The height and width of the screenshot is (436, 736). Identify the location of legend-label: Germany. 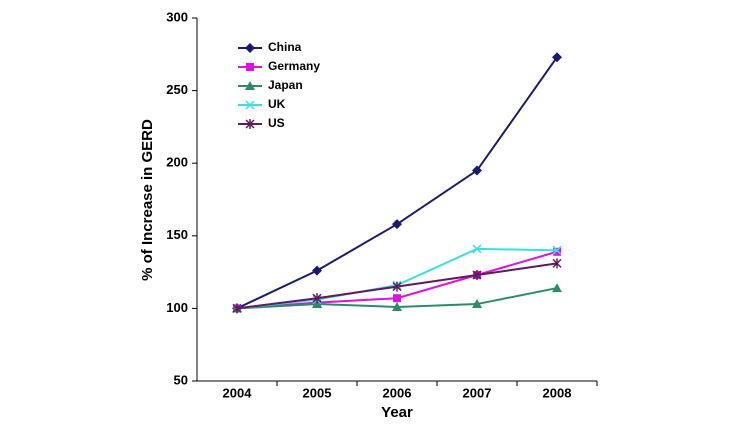
(294, 66).